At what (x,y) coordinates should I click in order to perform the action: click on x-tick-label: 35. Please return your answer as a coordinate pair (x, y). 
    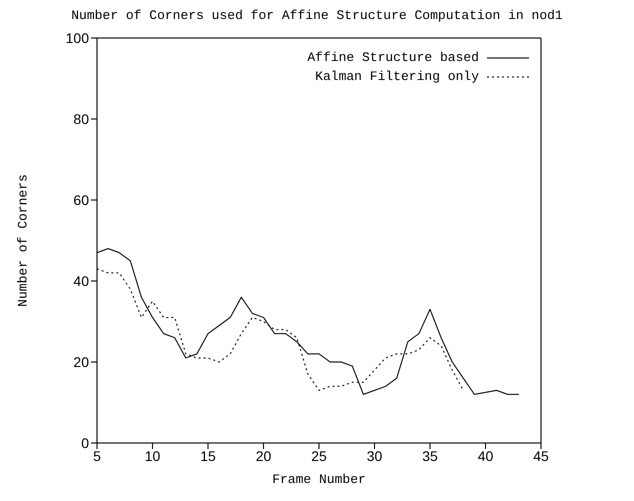
    Looking at the image, I should click on (430, 456).